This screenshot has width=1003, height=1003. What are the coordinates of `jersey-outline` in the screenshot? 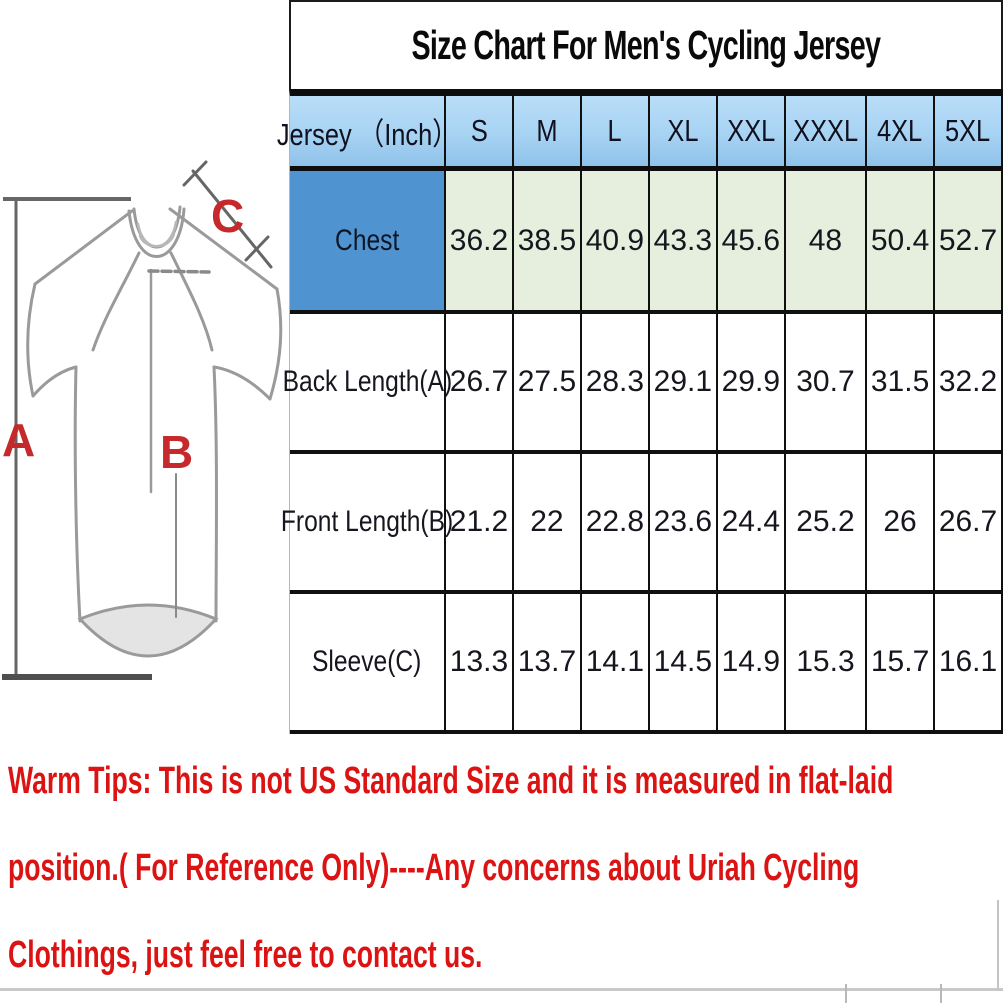 It's located at (154, 431).